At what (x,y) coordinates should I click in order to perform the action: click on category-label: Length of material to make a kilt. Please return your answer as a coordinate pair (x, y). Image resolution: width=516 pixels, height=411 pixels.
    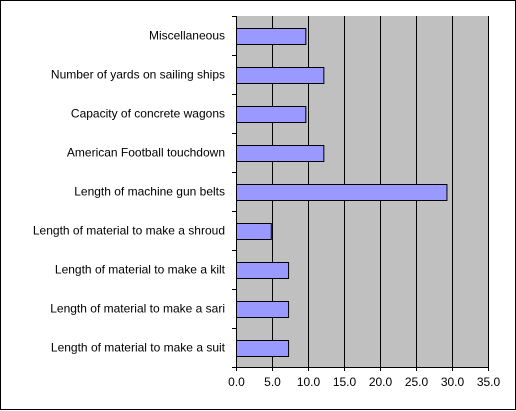
    Looking at the image, I should click on (140, 270).